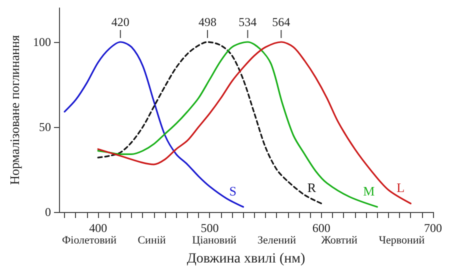  I want to click on annotation: 498, so click(207, 22).